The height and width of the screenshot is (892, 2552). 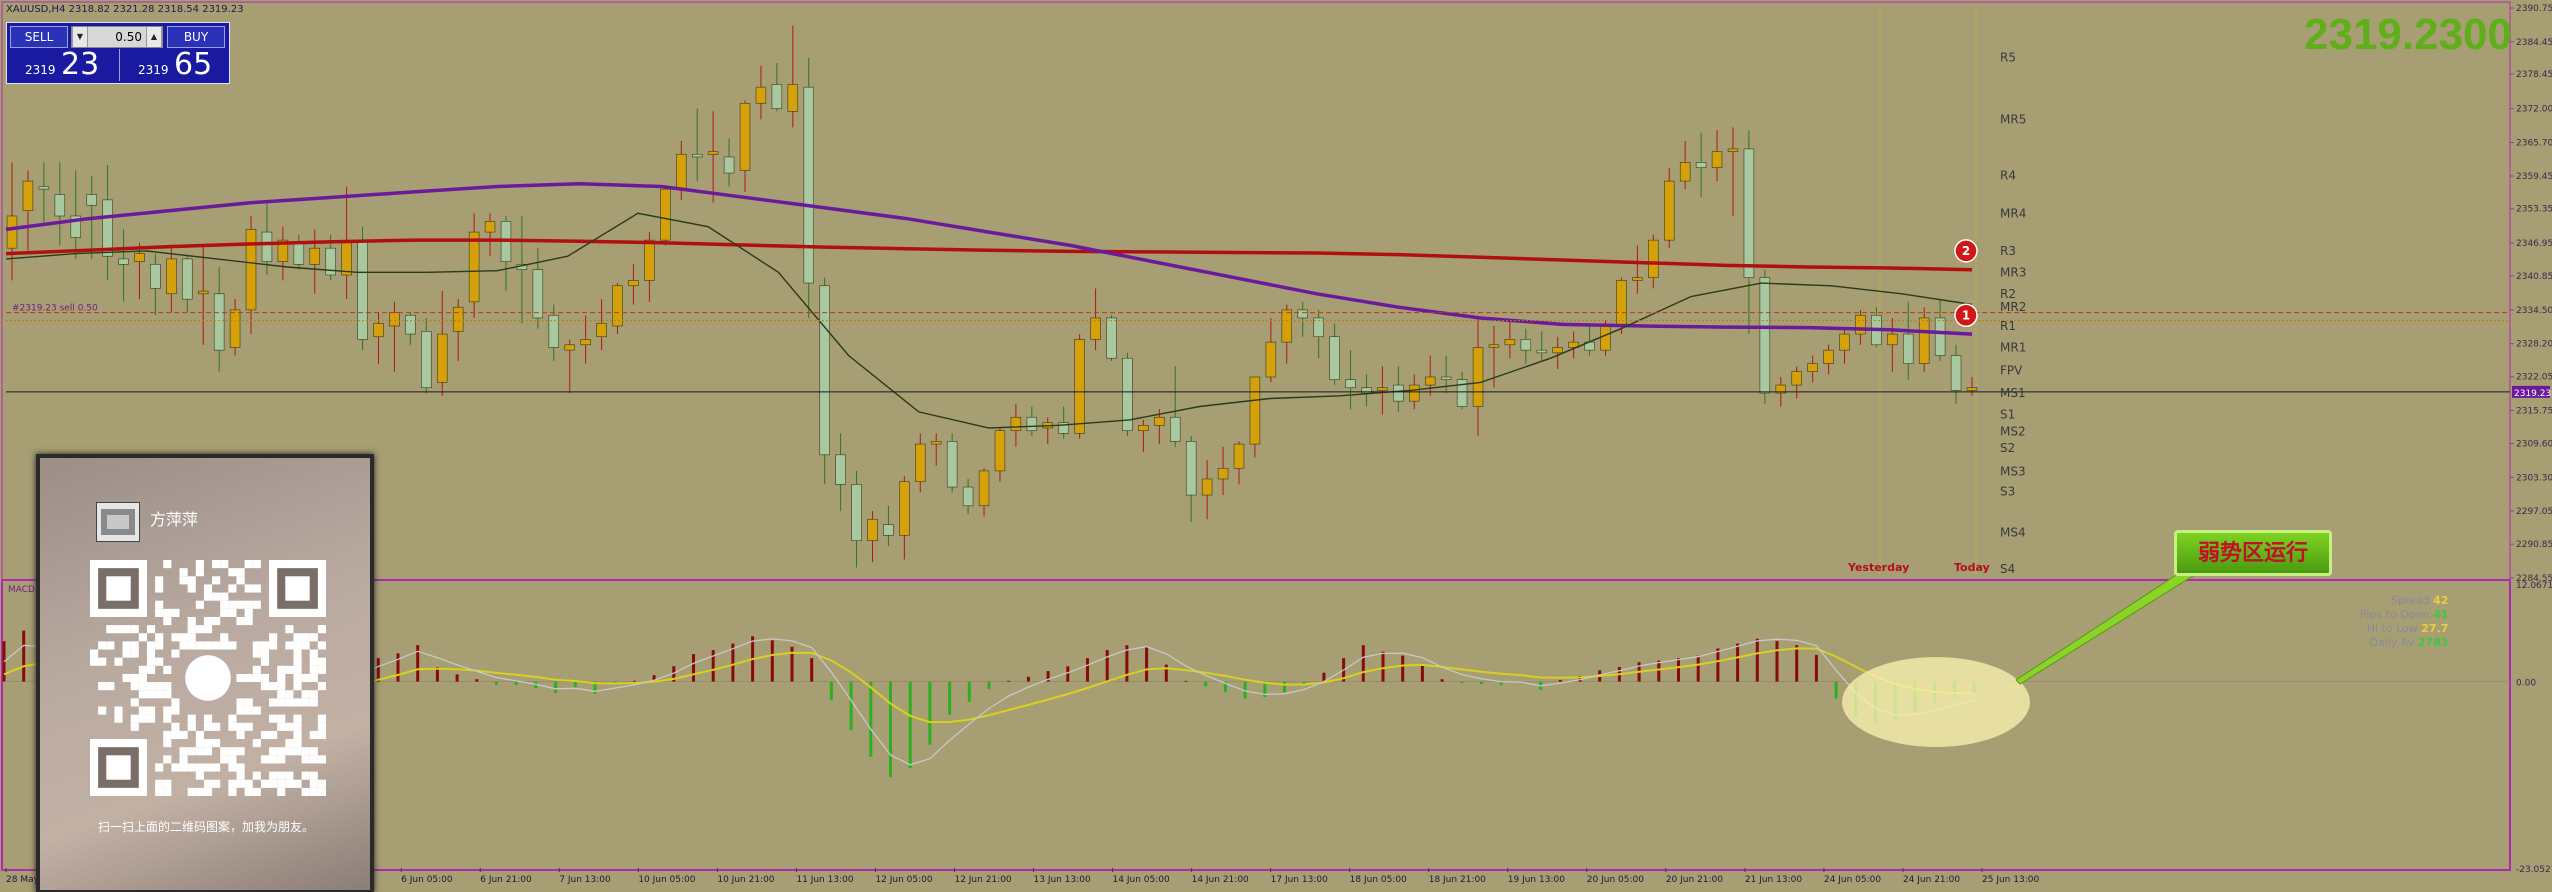 I want to click on lot-increase-icon: ▲, so click(x=154, y=37).